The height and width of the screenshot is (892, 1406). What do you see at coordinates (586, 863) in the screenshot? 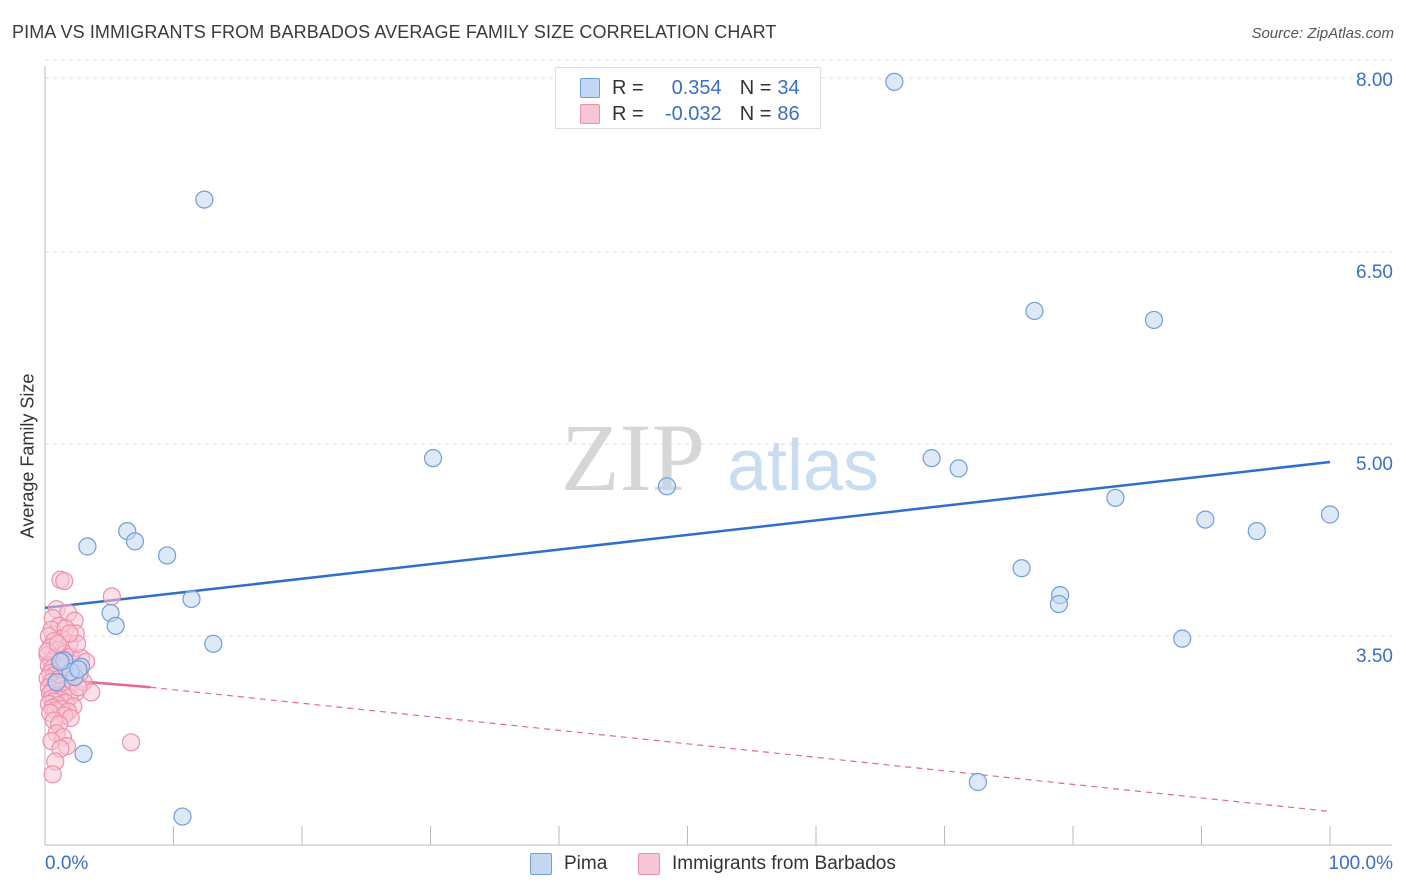
I see `pima-legend-label: Pima` at bounding box center [586, 863].